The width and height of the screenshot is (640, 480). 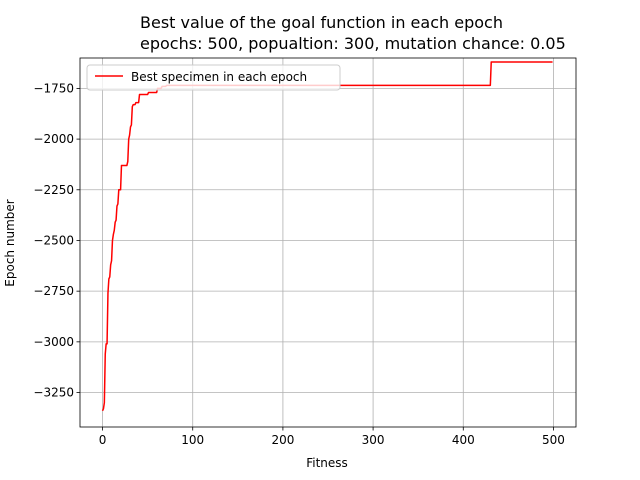 What do you see at coordinates (53, 139) in the screenshot?
I see `y-tick-label: −2000` at bounding box center [53, 139].